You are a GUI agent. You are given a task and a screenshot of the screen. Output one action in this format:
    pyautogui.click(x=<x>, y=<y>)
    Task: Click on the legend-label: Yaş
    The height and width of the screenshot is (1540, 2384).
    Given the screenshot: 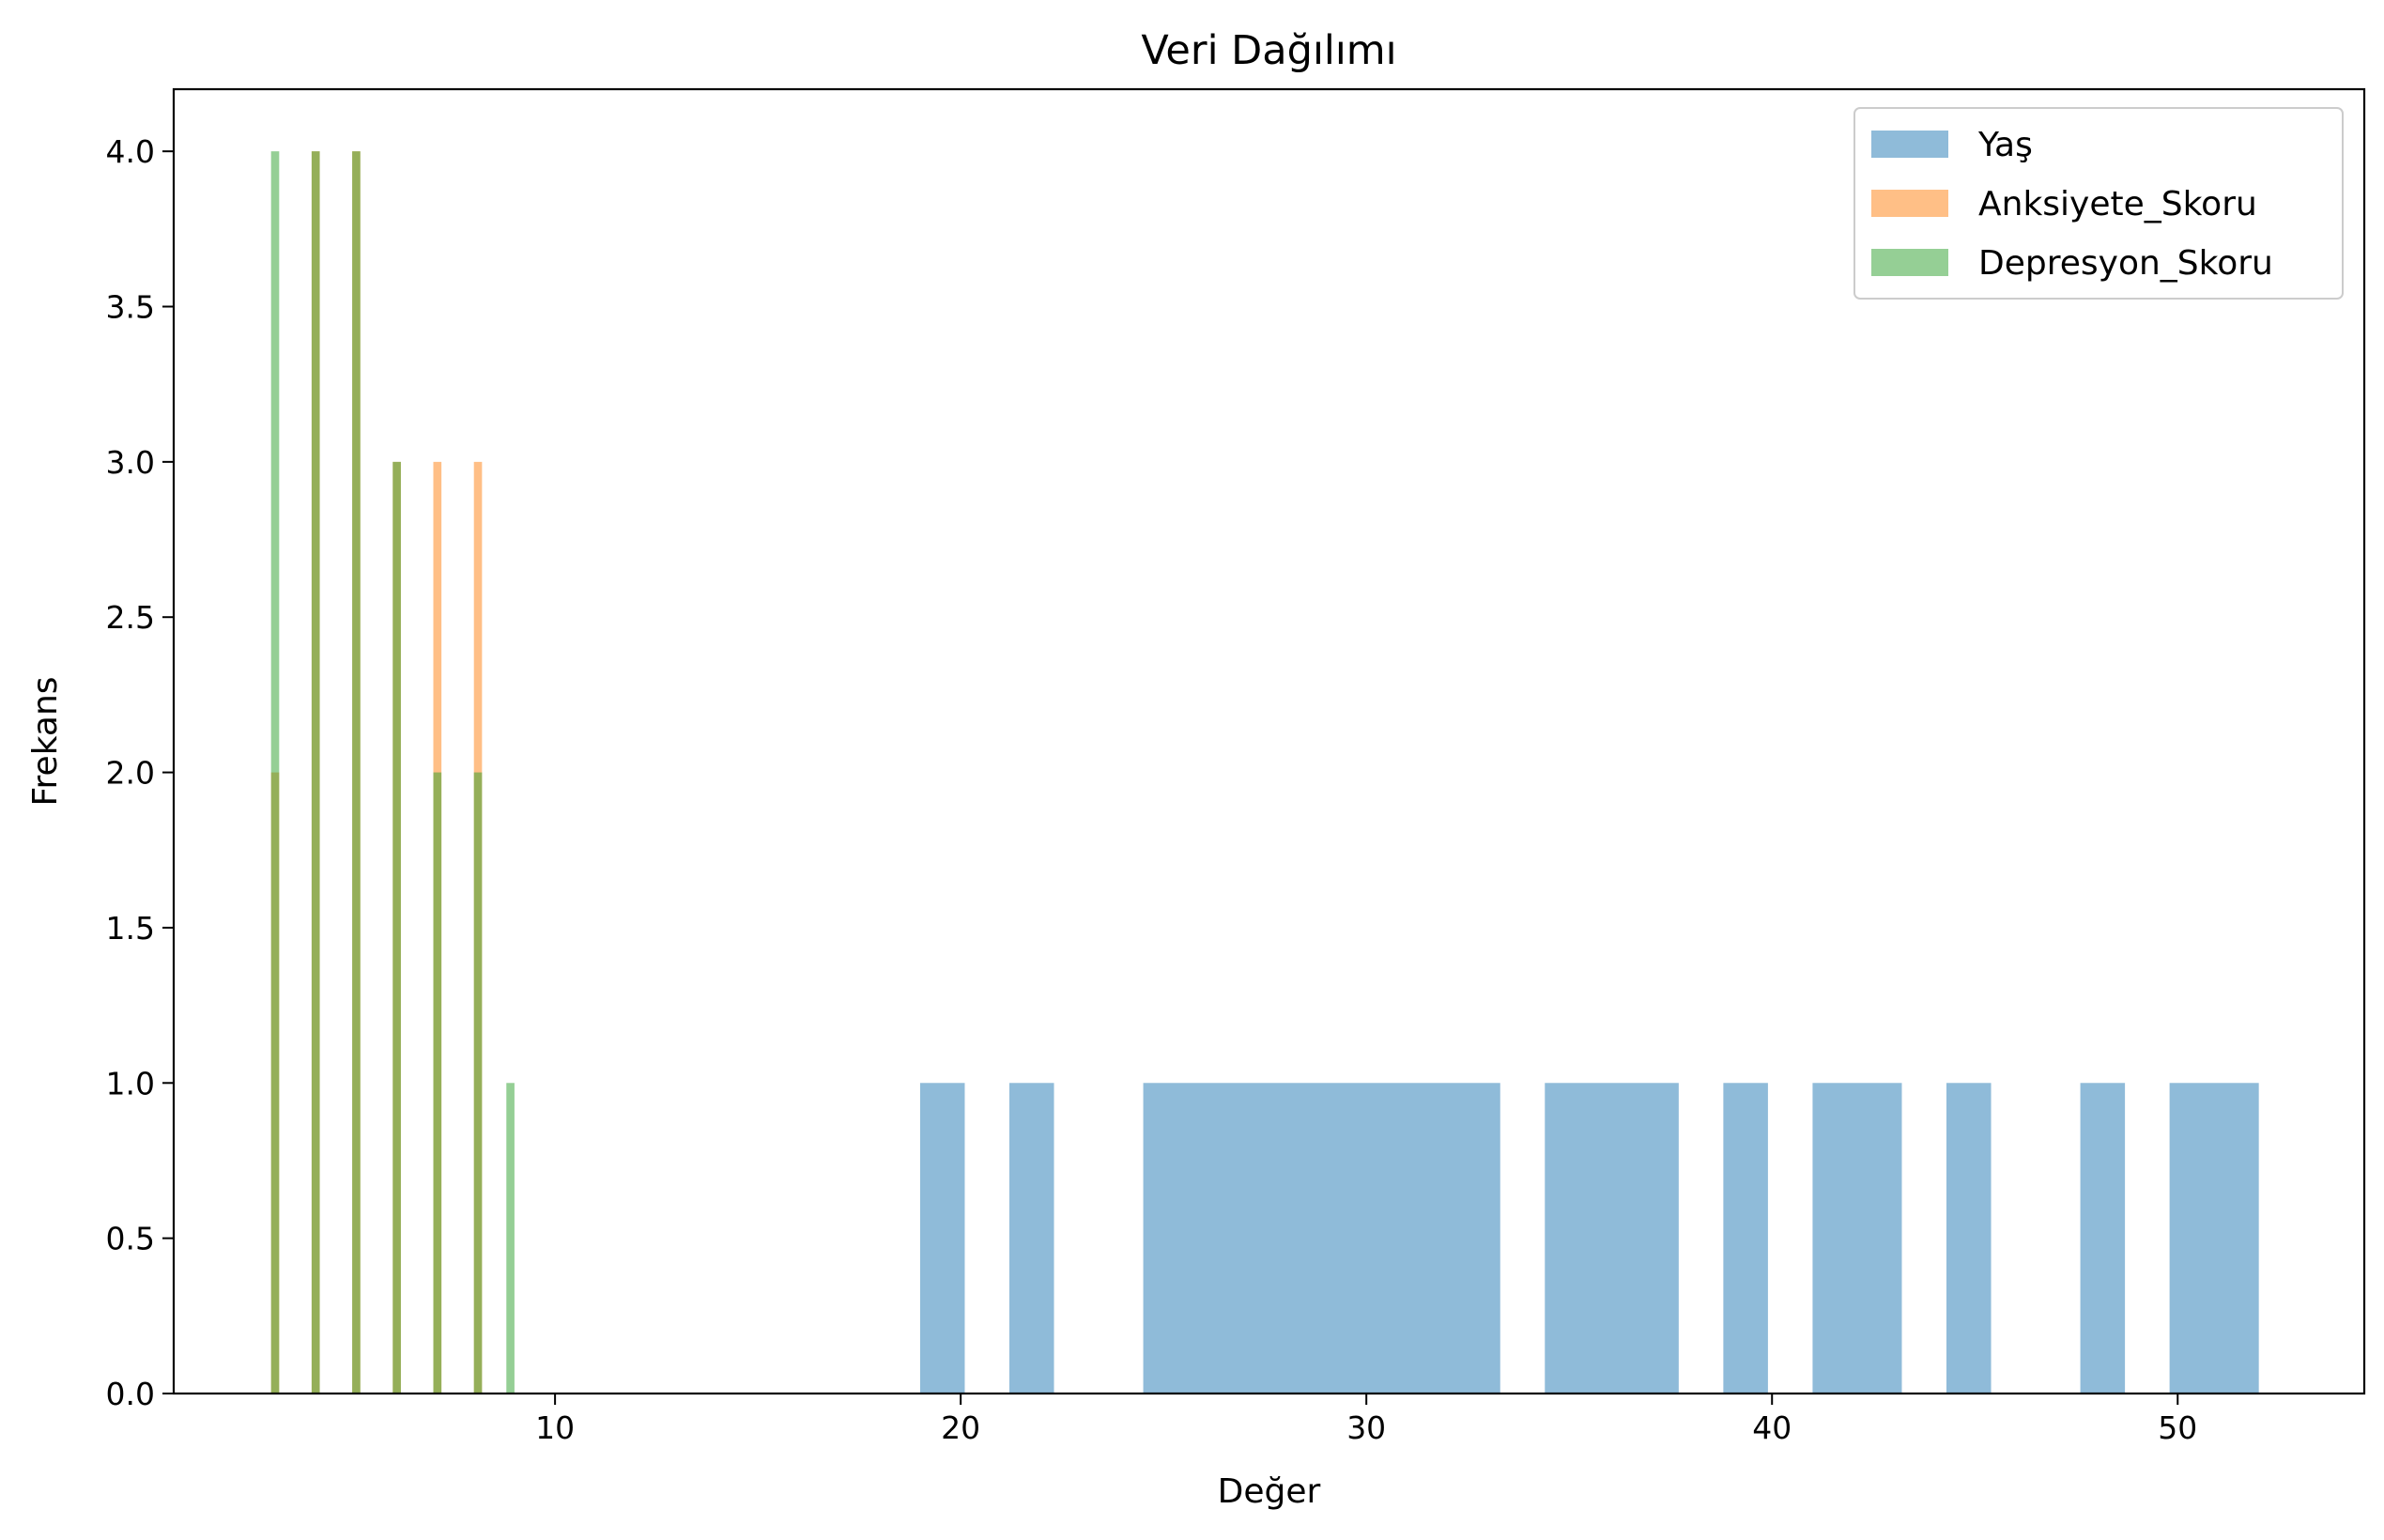 What is the action you would take?
    pyautogui.click(x=2005, y=145)
    